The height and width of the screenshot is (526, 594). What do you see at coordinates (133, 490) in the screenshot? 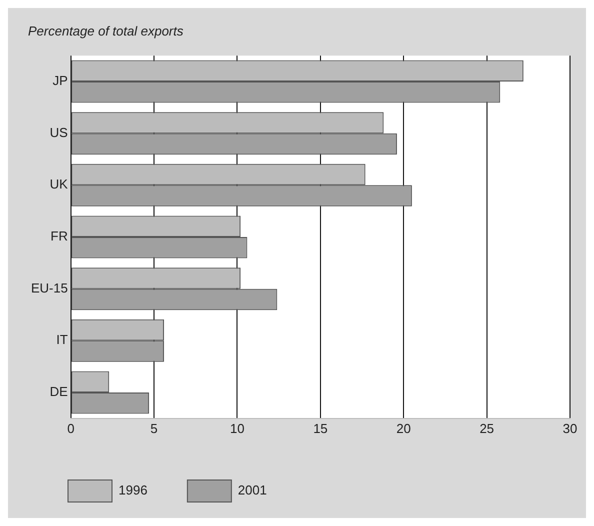
I see `legend-label: 1996` at bounding box center [133, 490].